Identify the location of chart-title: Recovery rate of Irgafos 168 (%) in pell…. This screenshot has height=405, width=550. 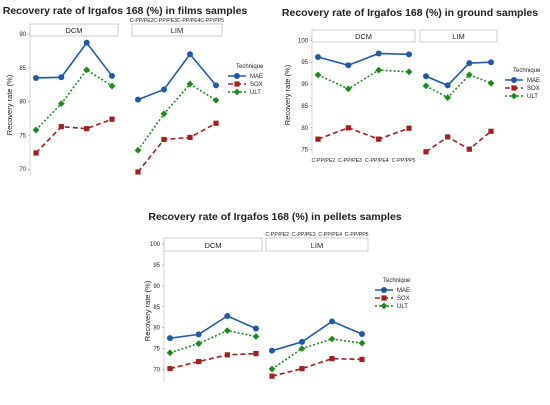
(274, 217).